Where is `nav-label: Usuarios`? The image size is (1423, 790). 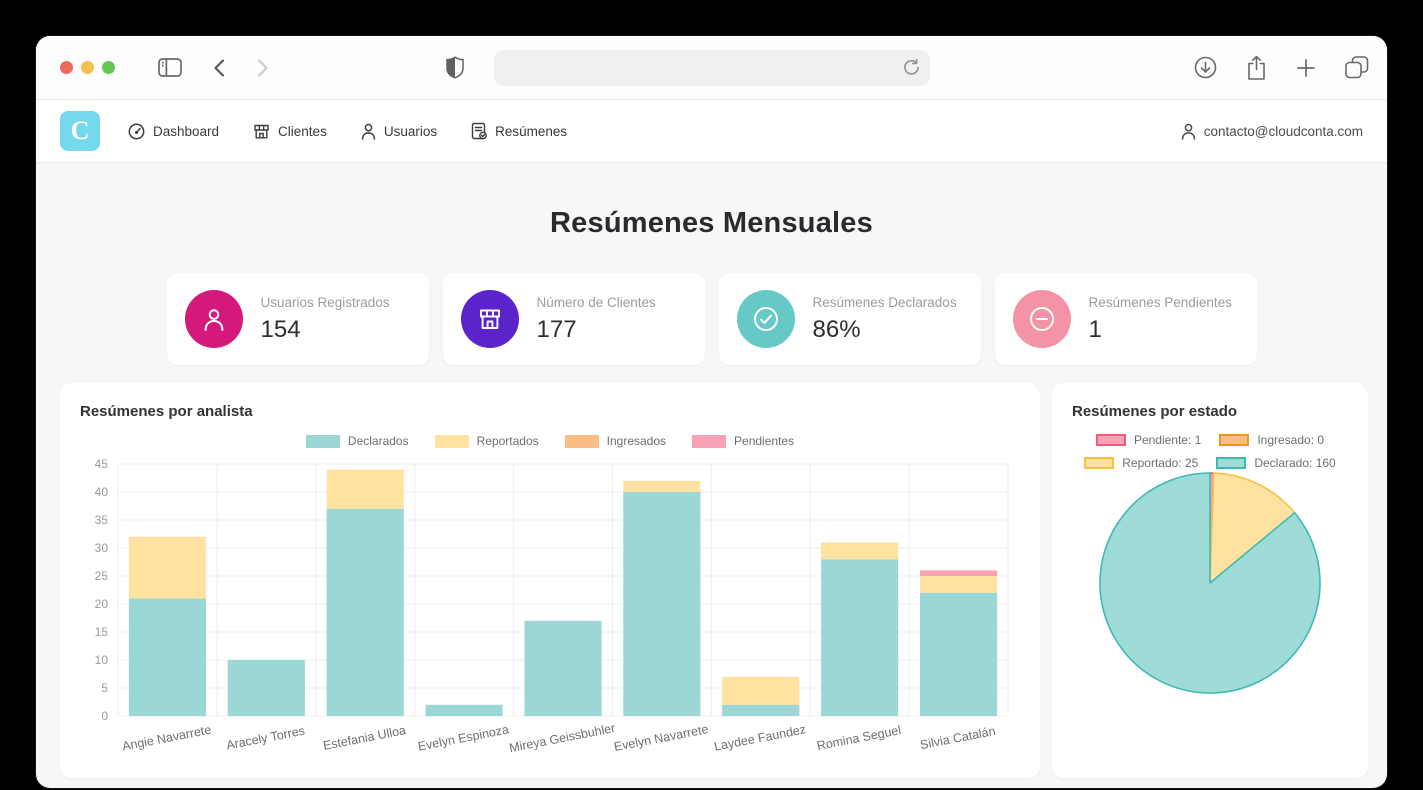 nav-label: Usuarios is located at coordinates (410, 131).